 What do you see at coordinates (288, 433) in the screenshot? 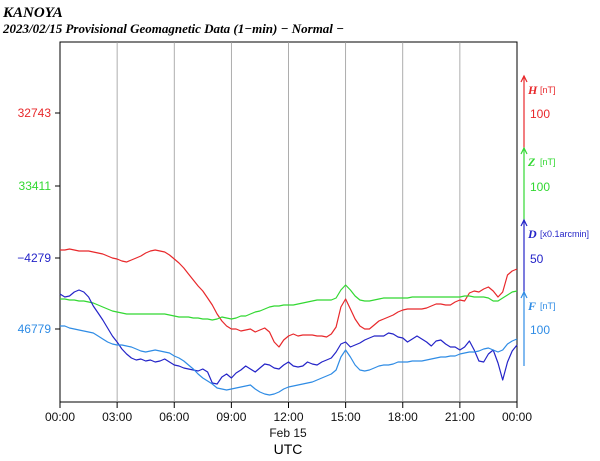
I see `x-date-label: Feb 15` at bounding box center [288, 433].